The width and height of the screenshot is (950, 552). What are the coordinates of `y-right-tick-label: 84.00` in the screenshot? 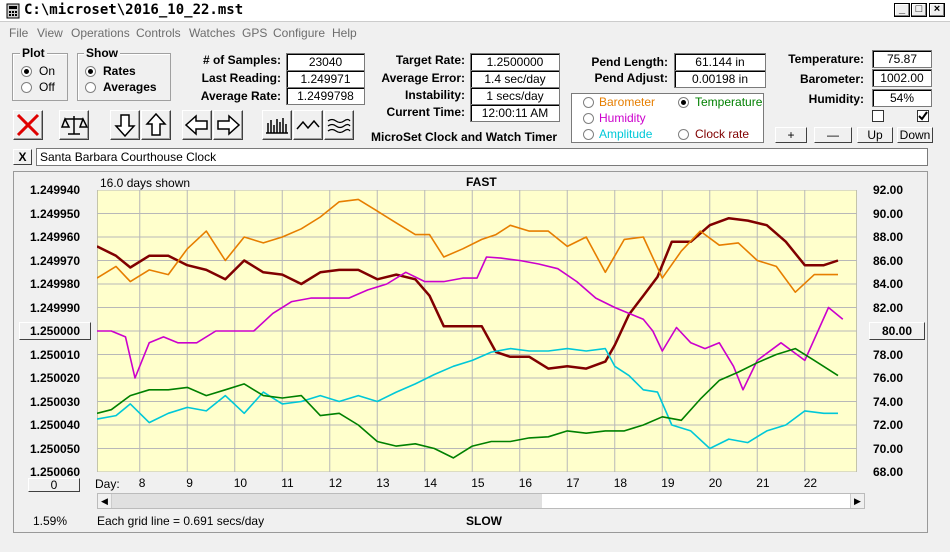 It's located at (888, 284).